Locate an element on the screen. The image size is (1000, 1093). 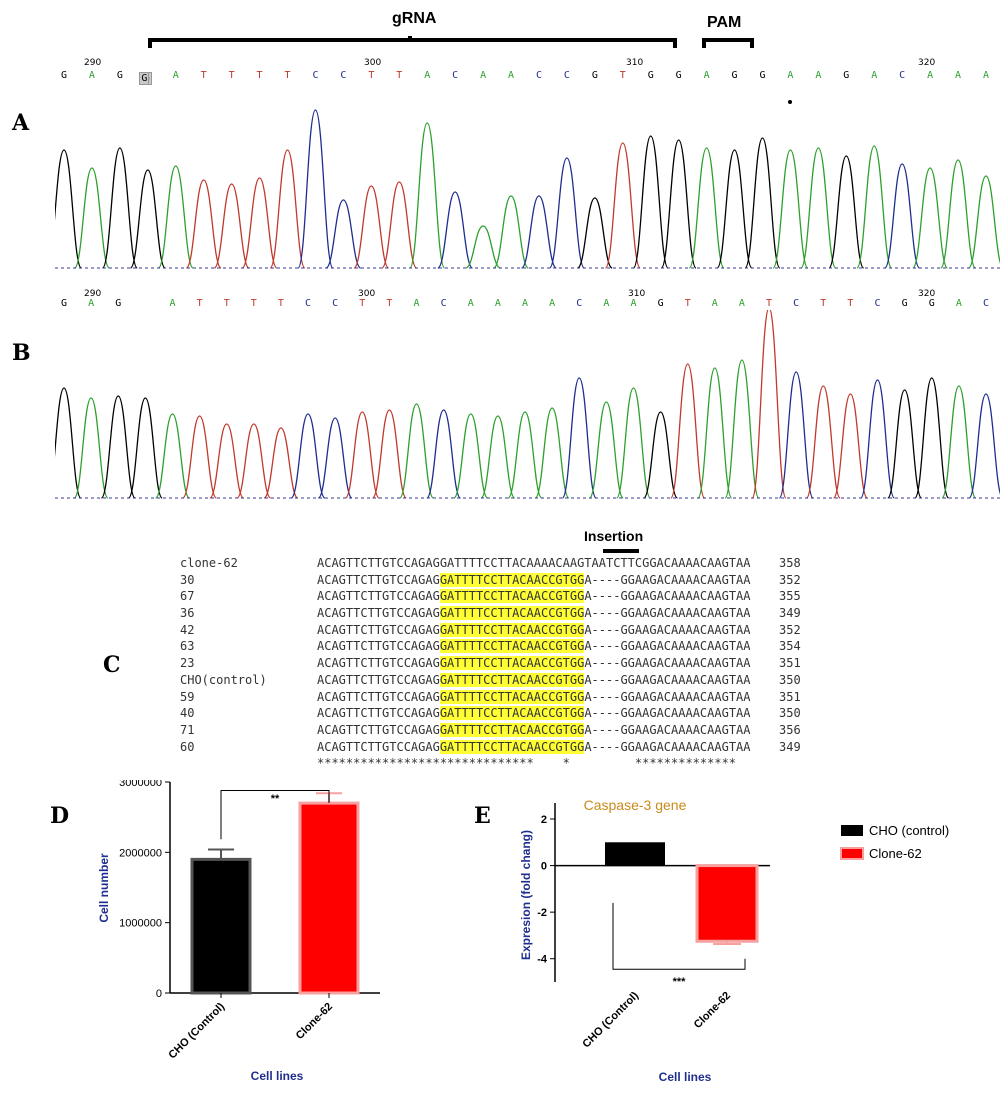
trace-a-base-25: G is located at coordinates (762, 75).